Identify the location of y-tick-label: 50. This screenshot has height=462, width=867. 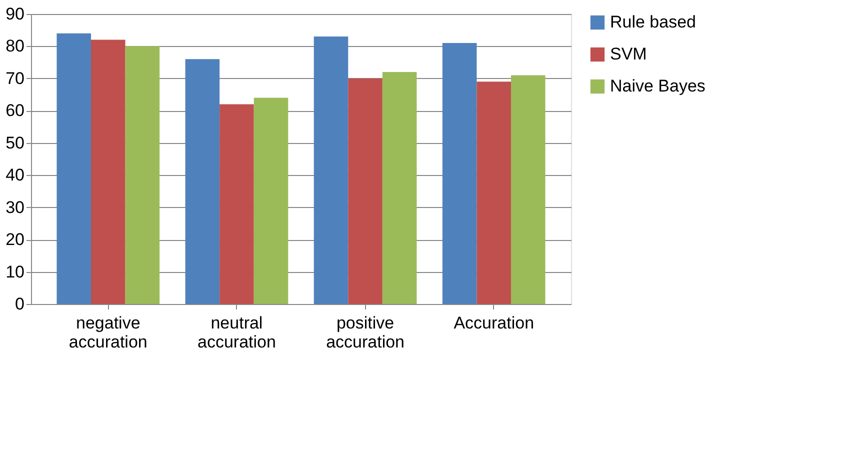
(15, 142).